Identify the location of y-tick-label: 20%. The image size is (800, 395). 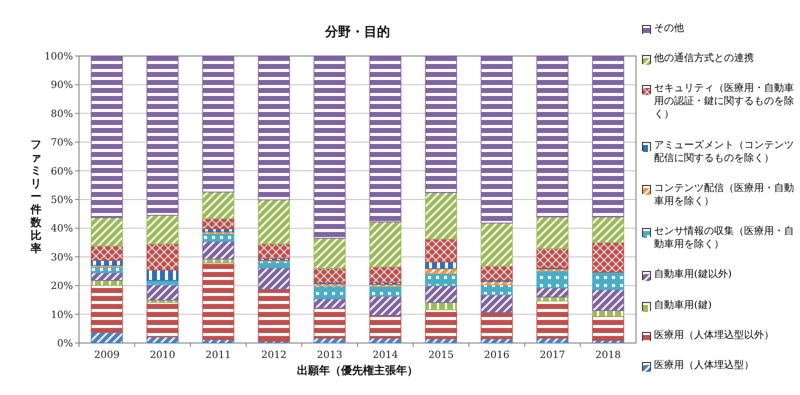
(61, 286).